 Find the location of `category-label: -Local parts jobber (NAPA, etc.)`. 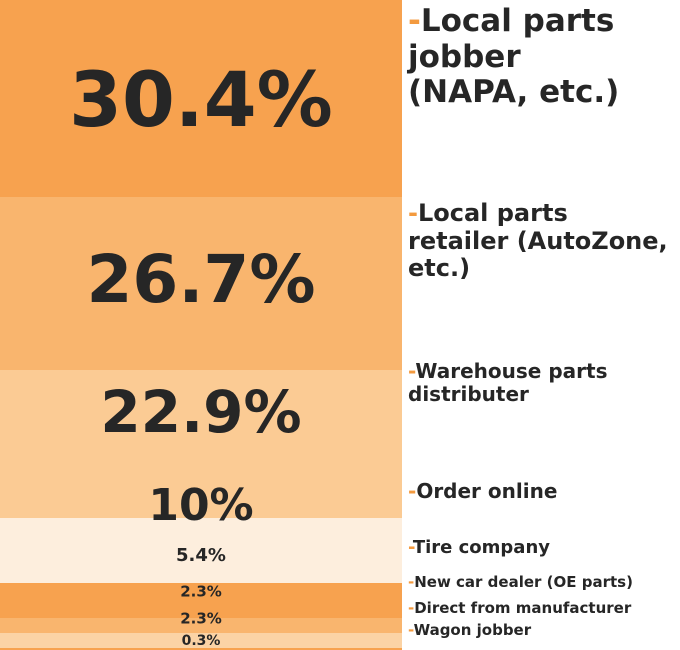

category-label: -Local parts jobber (NAPA, etc.) is located at coordinates (514, 57).